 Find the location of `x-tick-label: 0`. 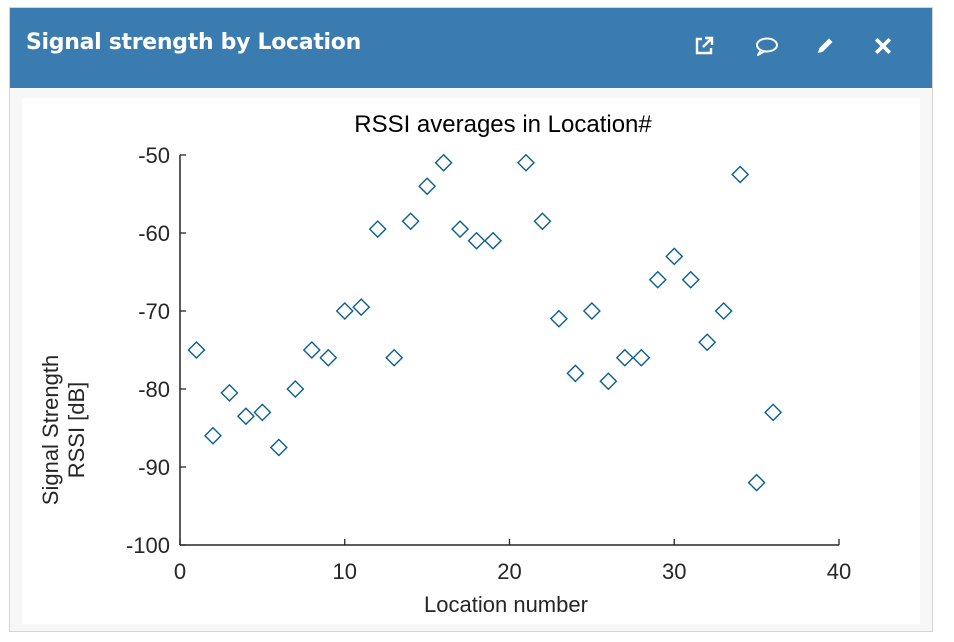

x-tick-label: 0 is located at coordinates (180, 571).